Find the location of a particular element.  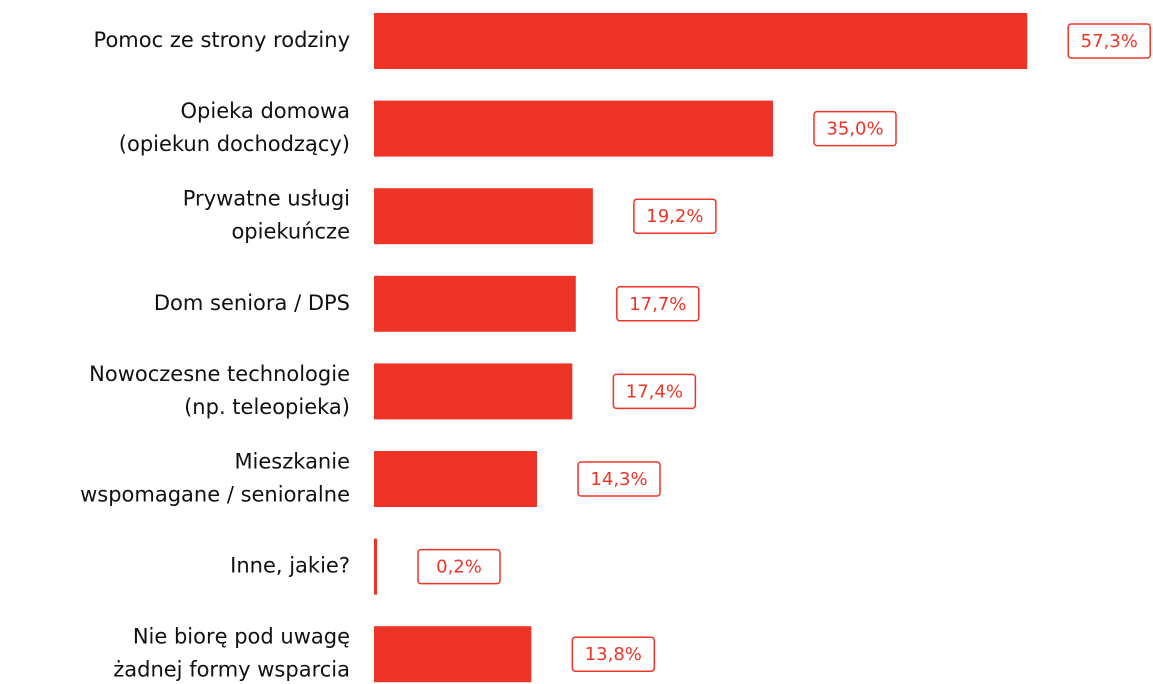

category-label: Inne, jakie? is located at coordinates (290, 566).